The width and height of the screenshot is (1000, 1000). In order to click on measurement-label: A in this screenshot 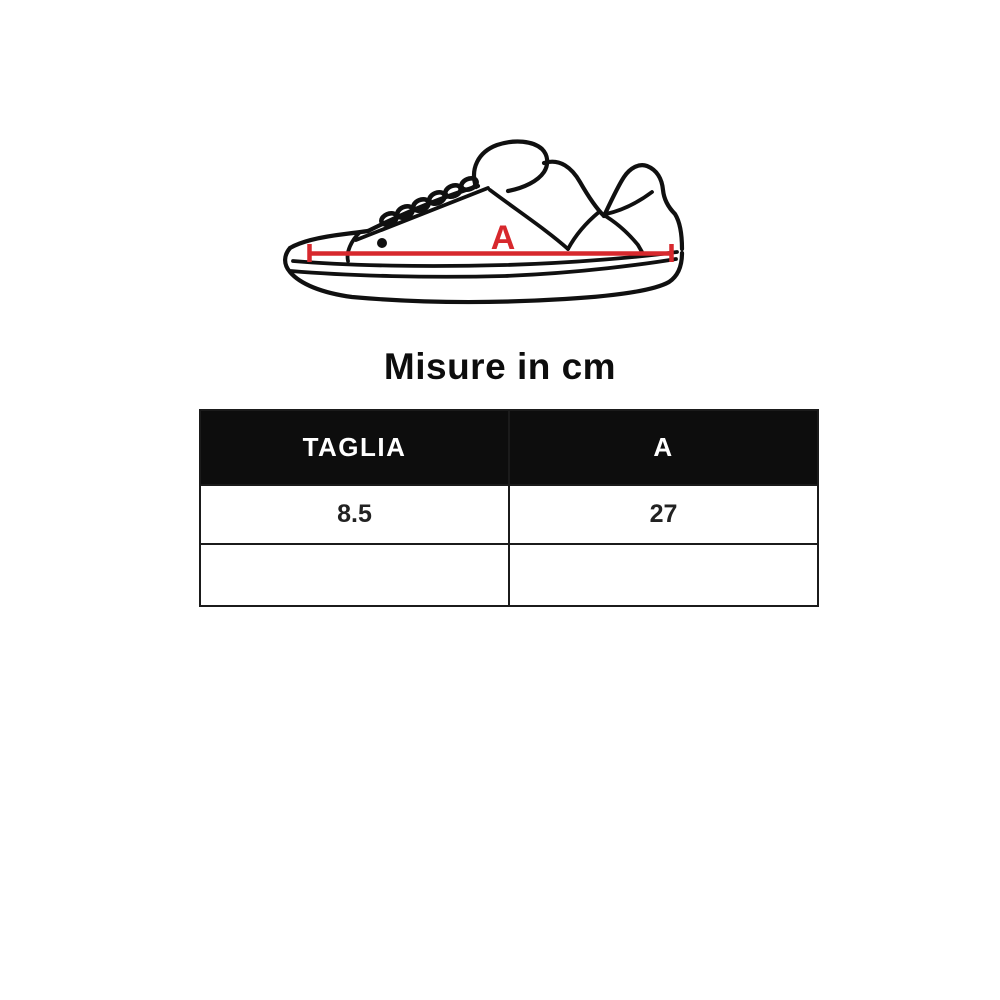, I will do `click(503, 238)`.